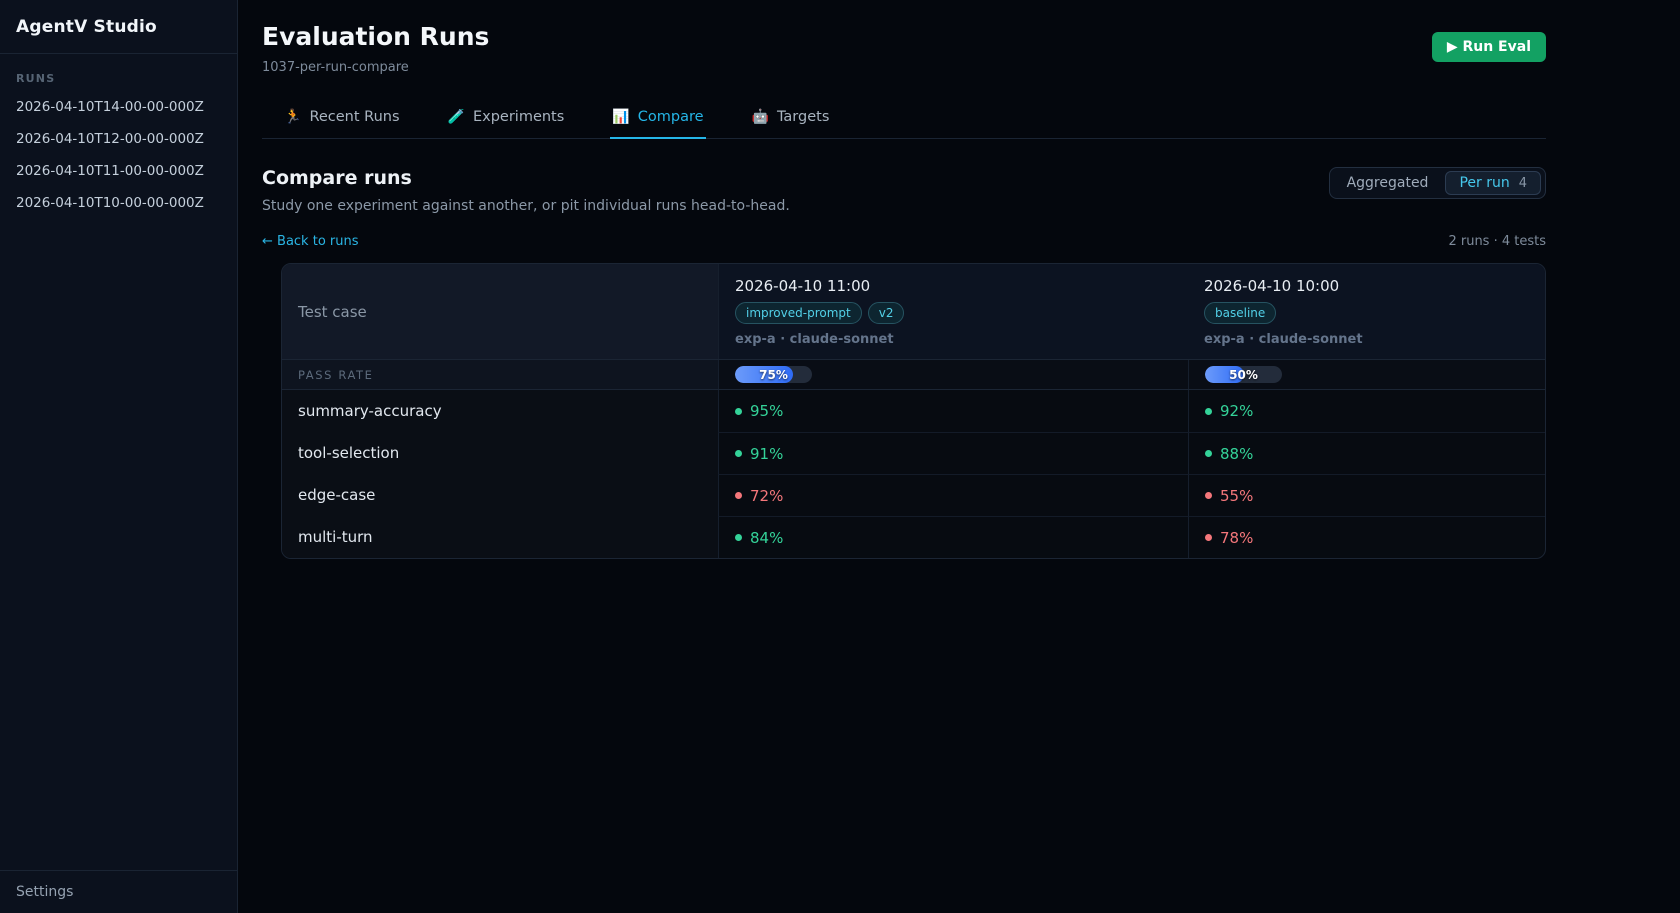  I want to click on pass-rate-bar: 75%, so click(773, 374).